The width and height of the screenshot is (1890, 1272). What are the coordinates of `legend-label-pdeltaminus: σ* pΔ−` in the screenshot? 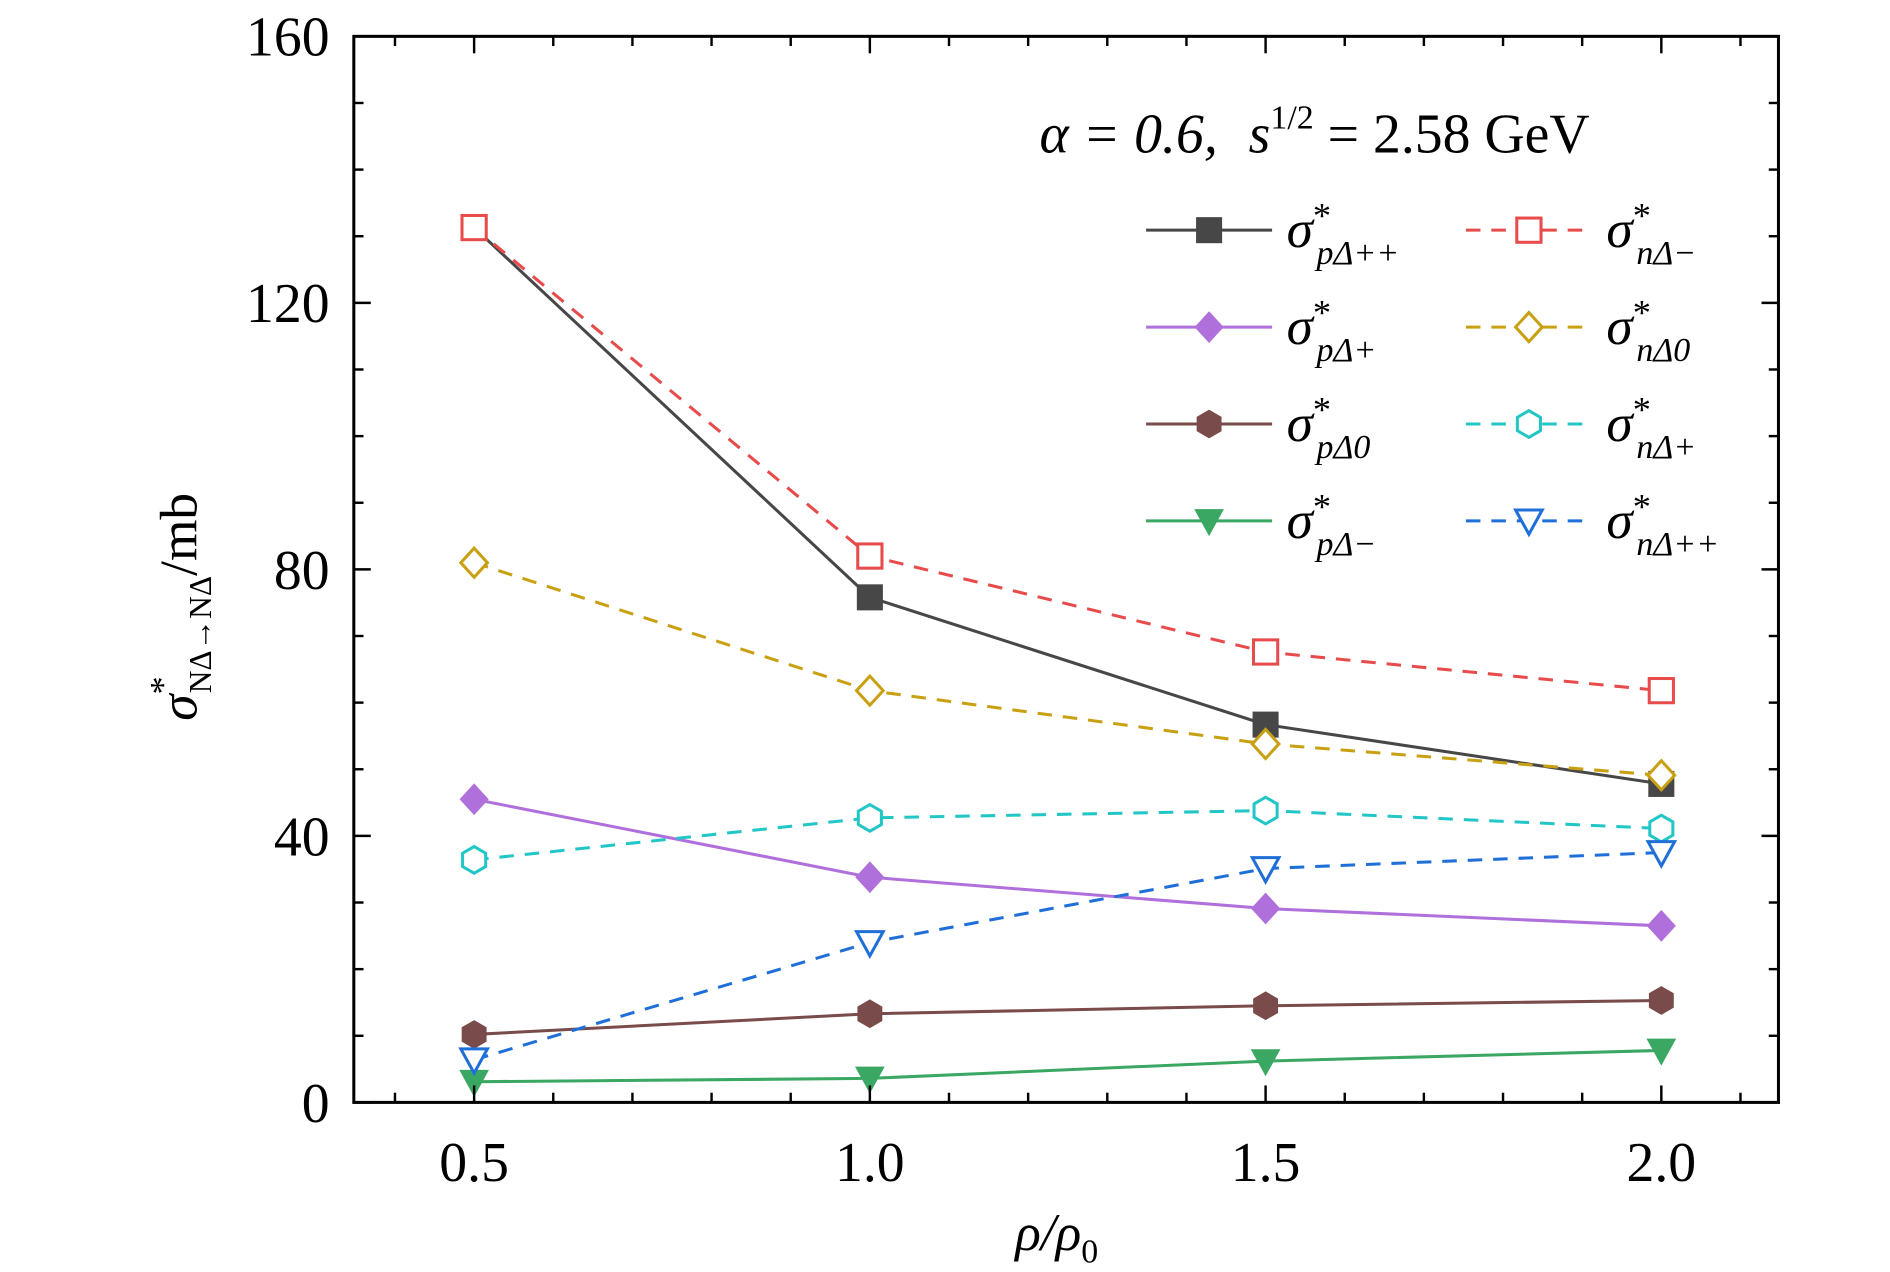 It's located at (1332, 524).